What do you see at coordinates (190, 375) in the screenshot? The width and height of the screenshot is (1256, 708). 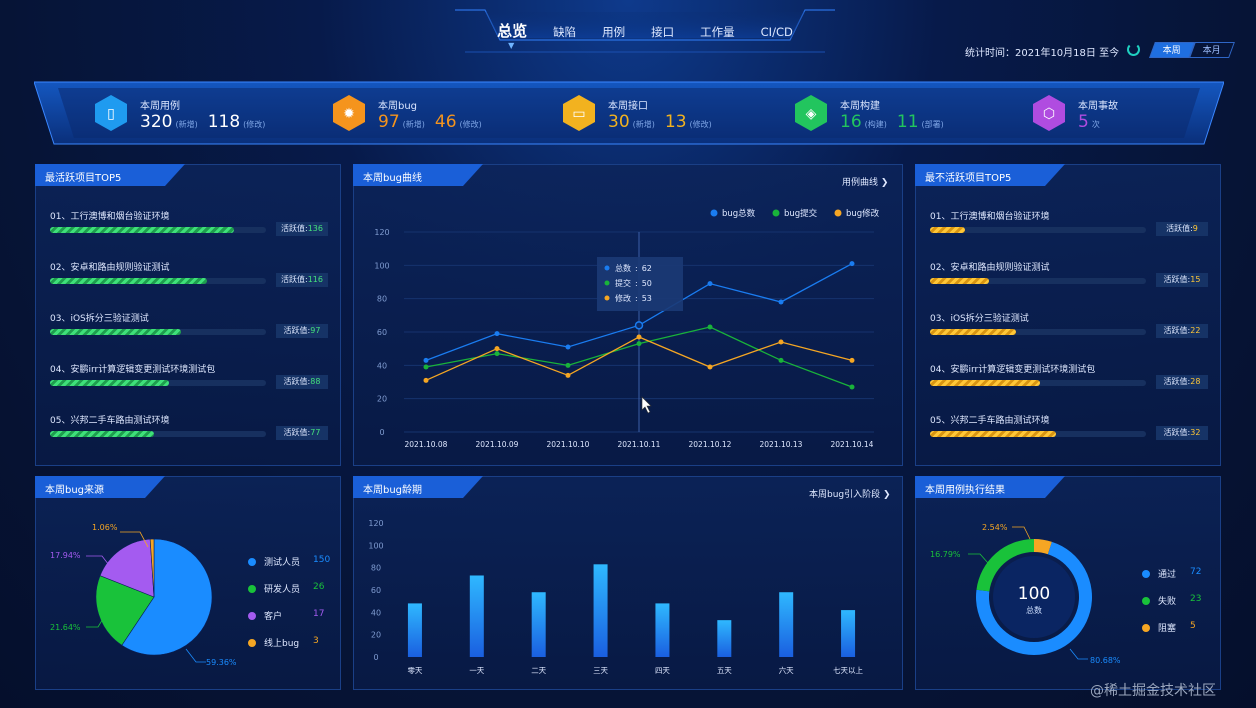 I see `rank-item: 04、安鹏irr计算逻辑变更测试环境测试包 活跃值:88` at bounding box center [190, 375].